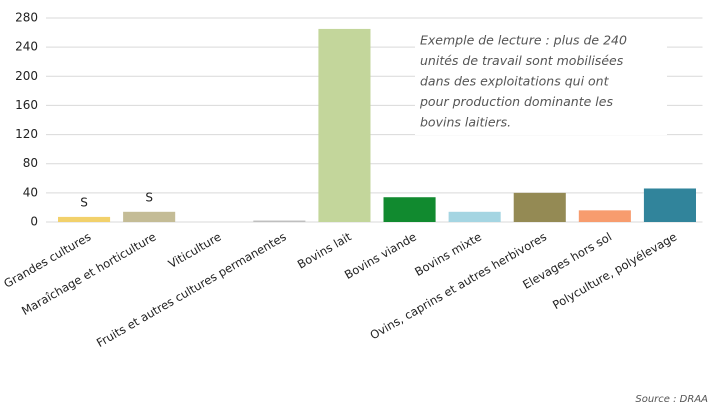 The width and height of the screenshot is (708, 409). I want to click on y-tick-label: 120, so click(26, 134).